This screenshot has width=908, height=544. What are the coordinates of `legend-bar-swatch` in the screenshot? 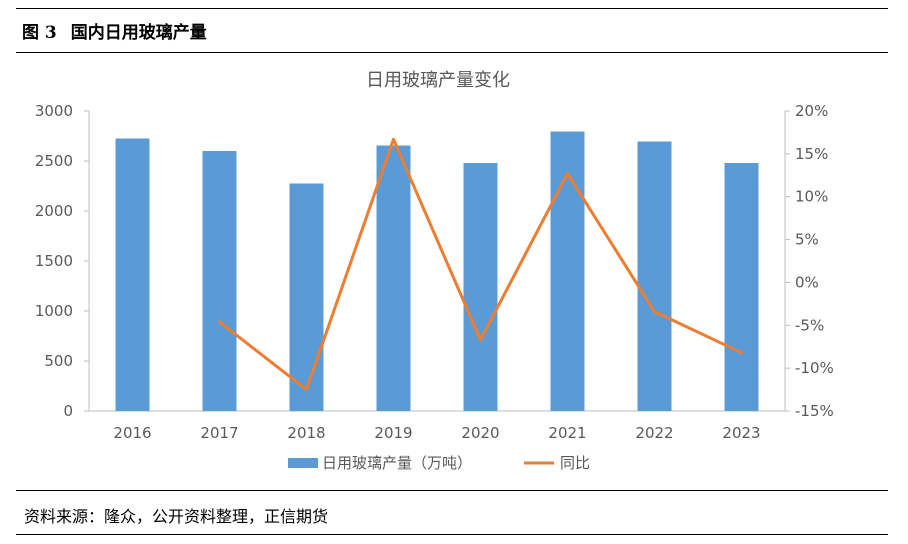 It's located at (303, 463).